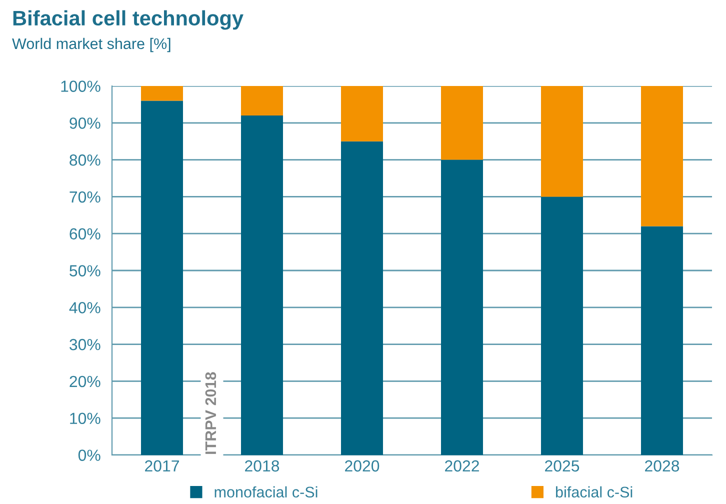 This screenshot has width=726, height=504. Describe the element at coordinates (85, 344) in the screenshot. I see `y-tick-label: 30%` at that location.